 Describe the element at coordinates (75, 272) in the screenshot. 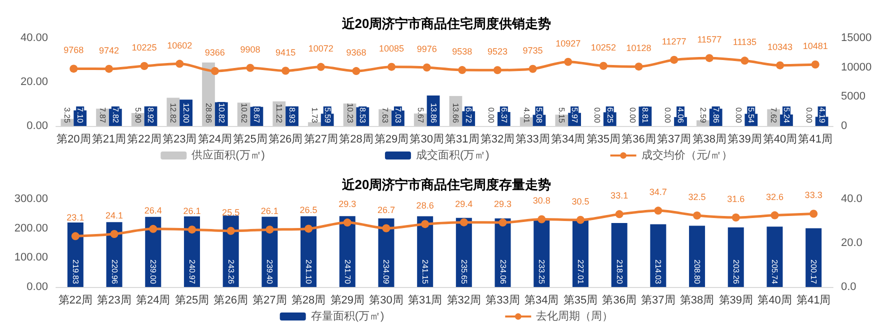

I see `data-label: 219.83` at that location.